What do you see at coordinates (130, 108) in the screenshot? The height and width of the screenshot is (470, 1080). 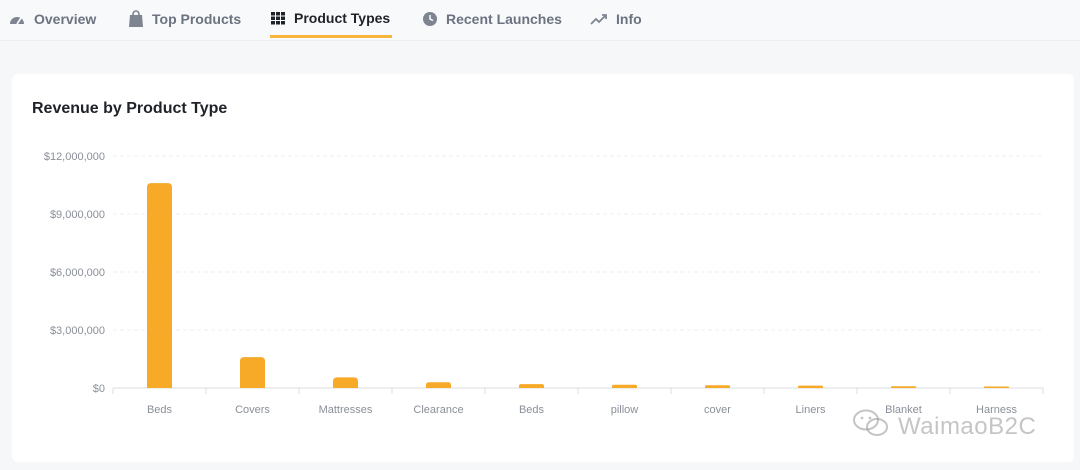 I see `card-title: Revenue by Product Type` at bounding box center [130, 108].